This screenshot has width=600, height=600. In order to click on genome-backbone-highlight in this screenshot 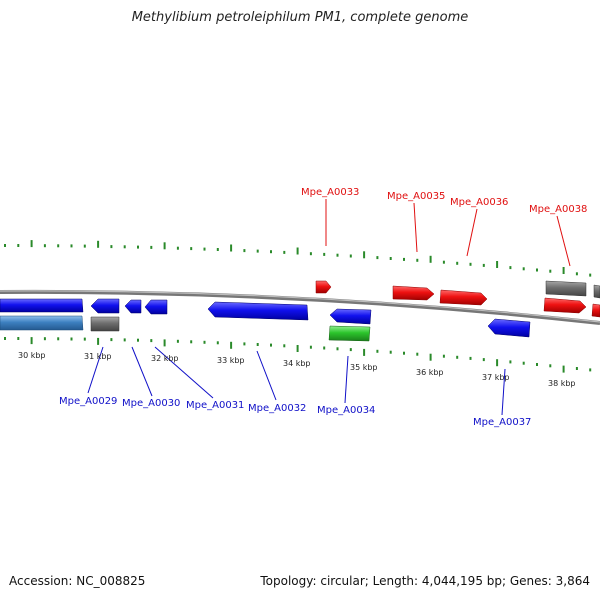, I will do `click(300, 306)`.